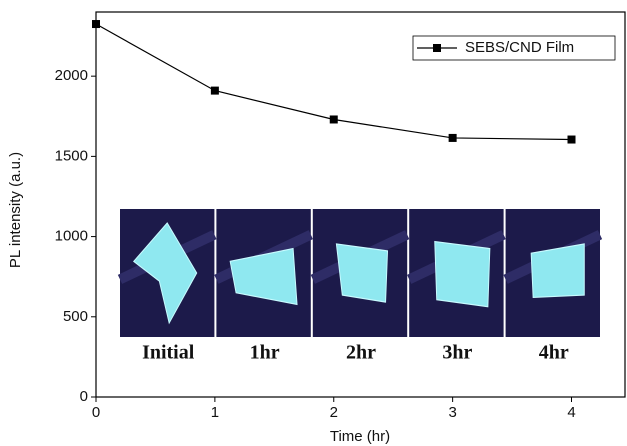 The image size is (627, 446). Describe the element at coordinates (452, 412) in the screenshot. I see `x-tick-label: 3` at that location.